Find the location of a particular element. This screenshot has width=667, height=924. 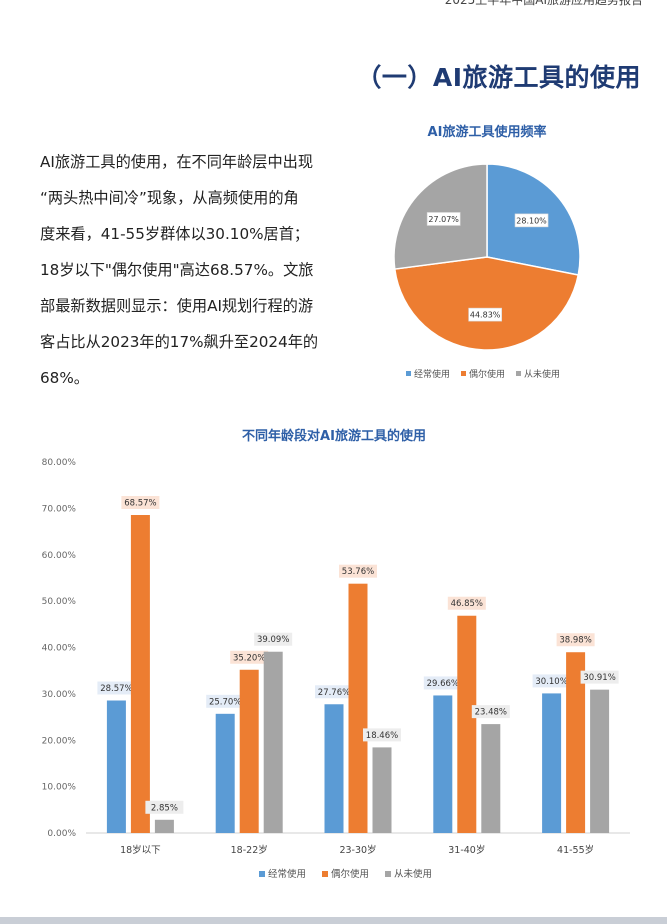

bar-data-label: 2.85% is located at coordinates (164, 808).